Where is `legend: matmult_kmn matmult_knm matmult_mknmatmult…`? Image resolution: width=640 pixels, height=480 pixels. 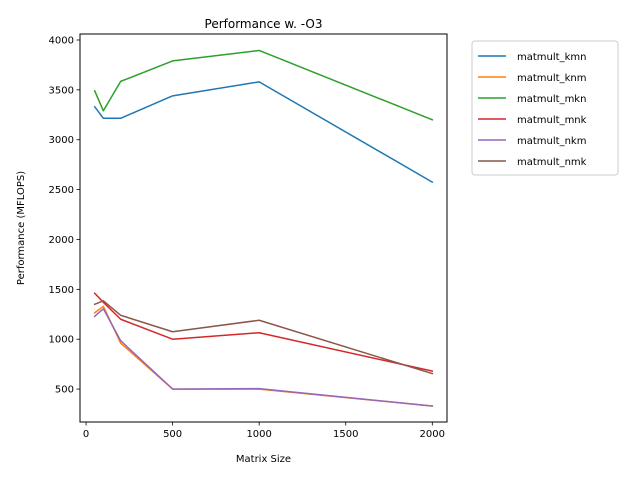 legend: matmult_kmn matmult_knm matmult_mknmatmult… is located at coordinates (545, 108).